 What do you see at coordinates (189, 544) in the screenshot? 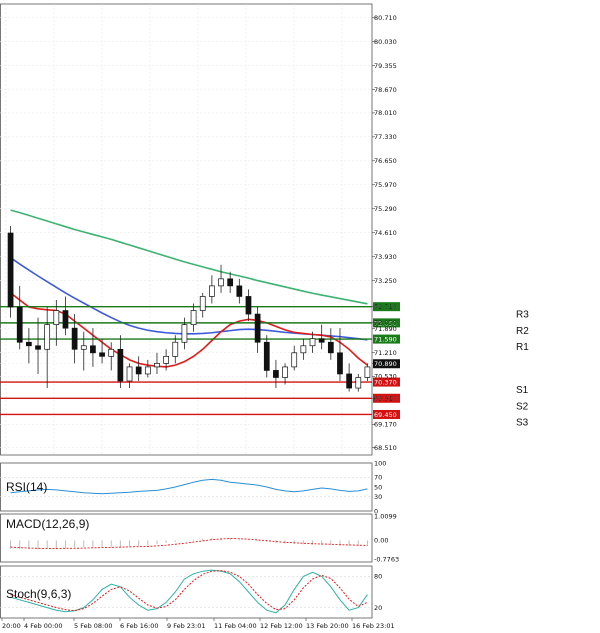
I see `macd-signal-line` at bounding box center [189, 544].